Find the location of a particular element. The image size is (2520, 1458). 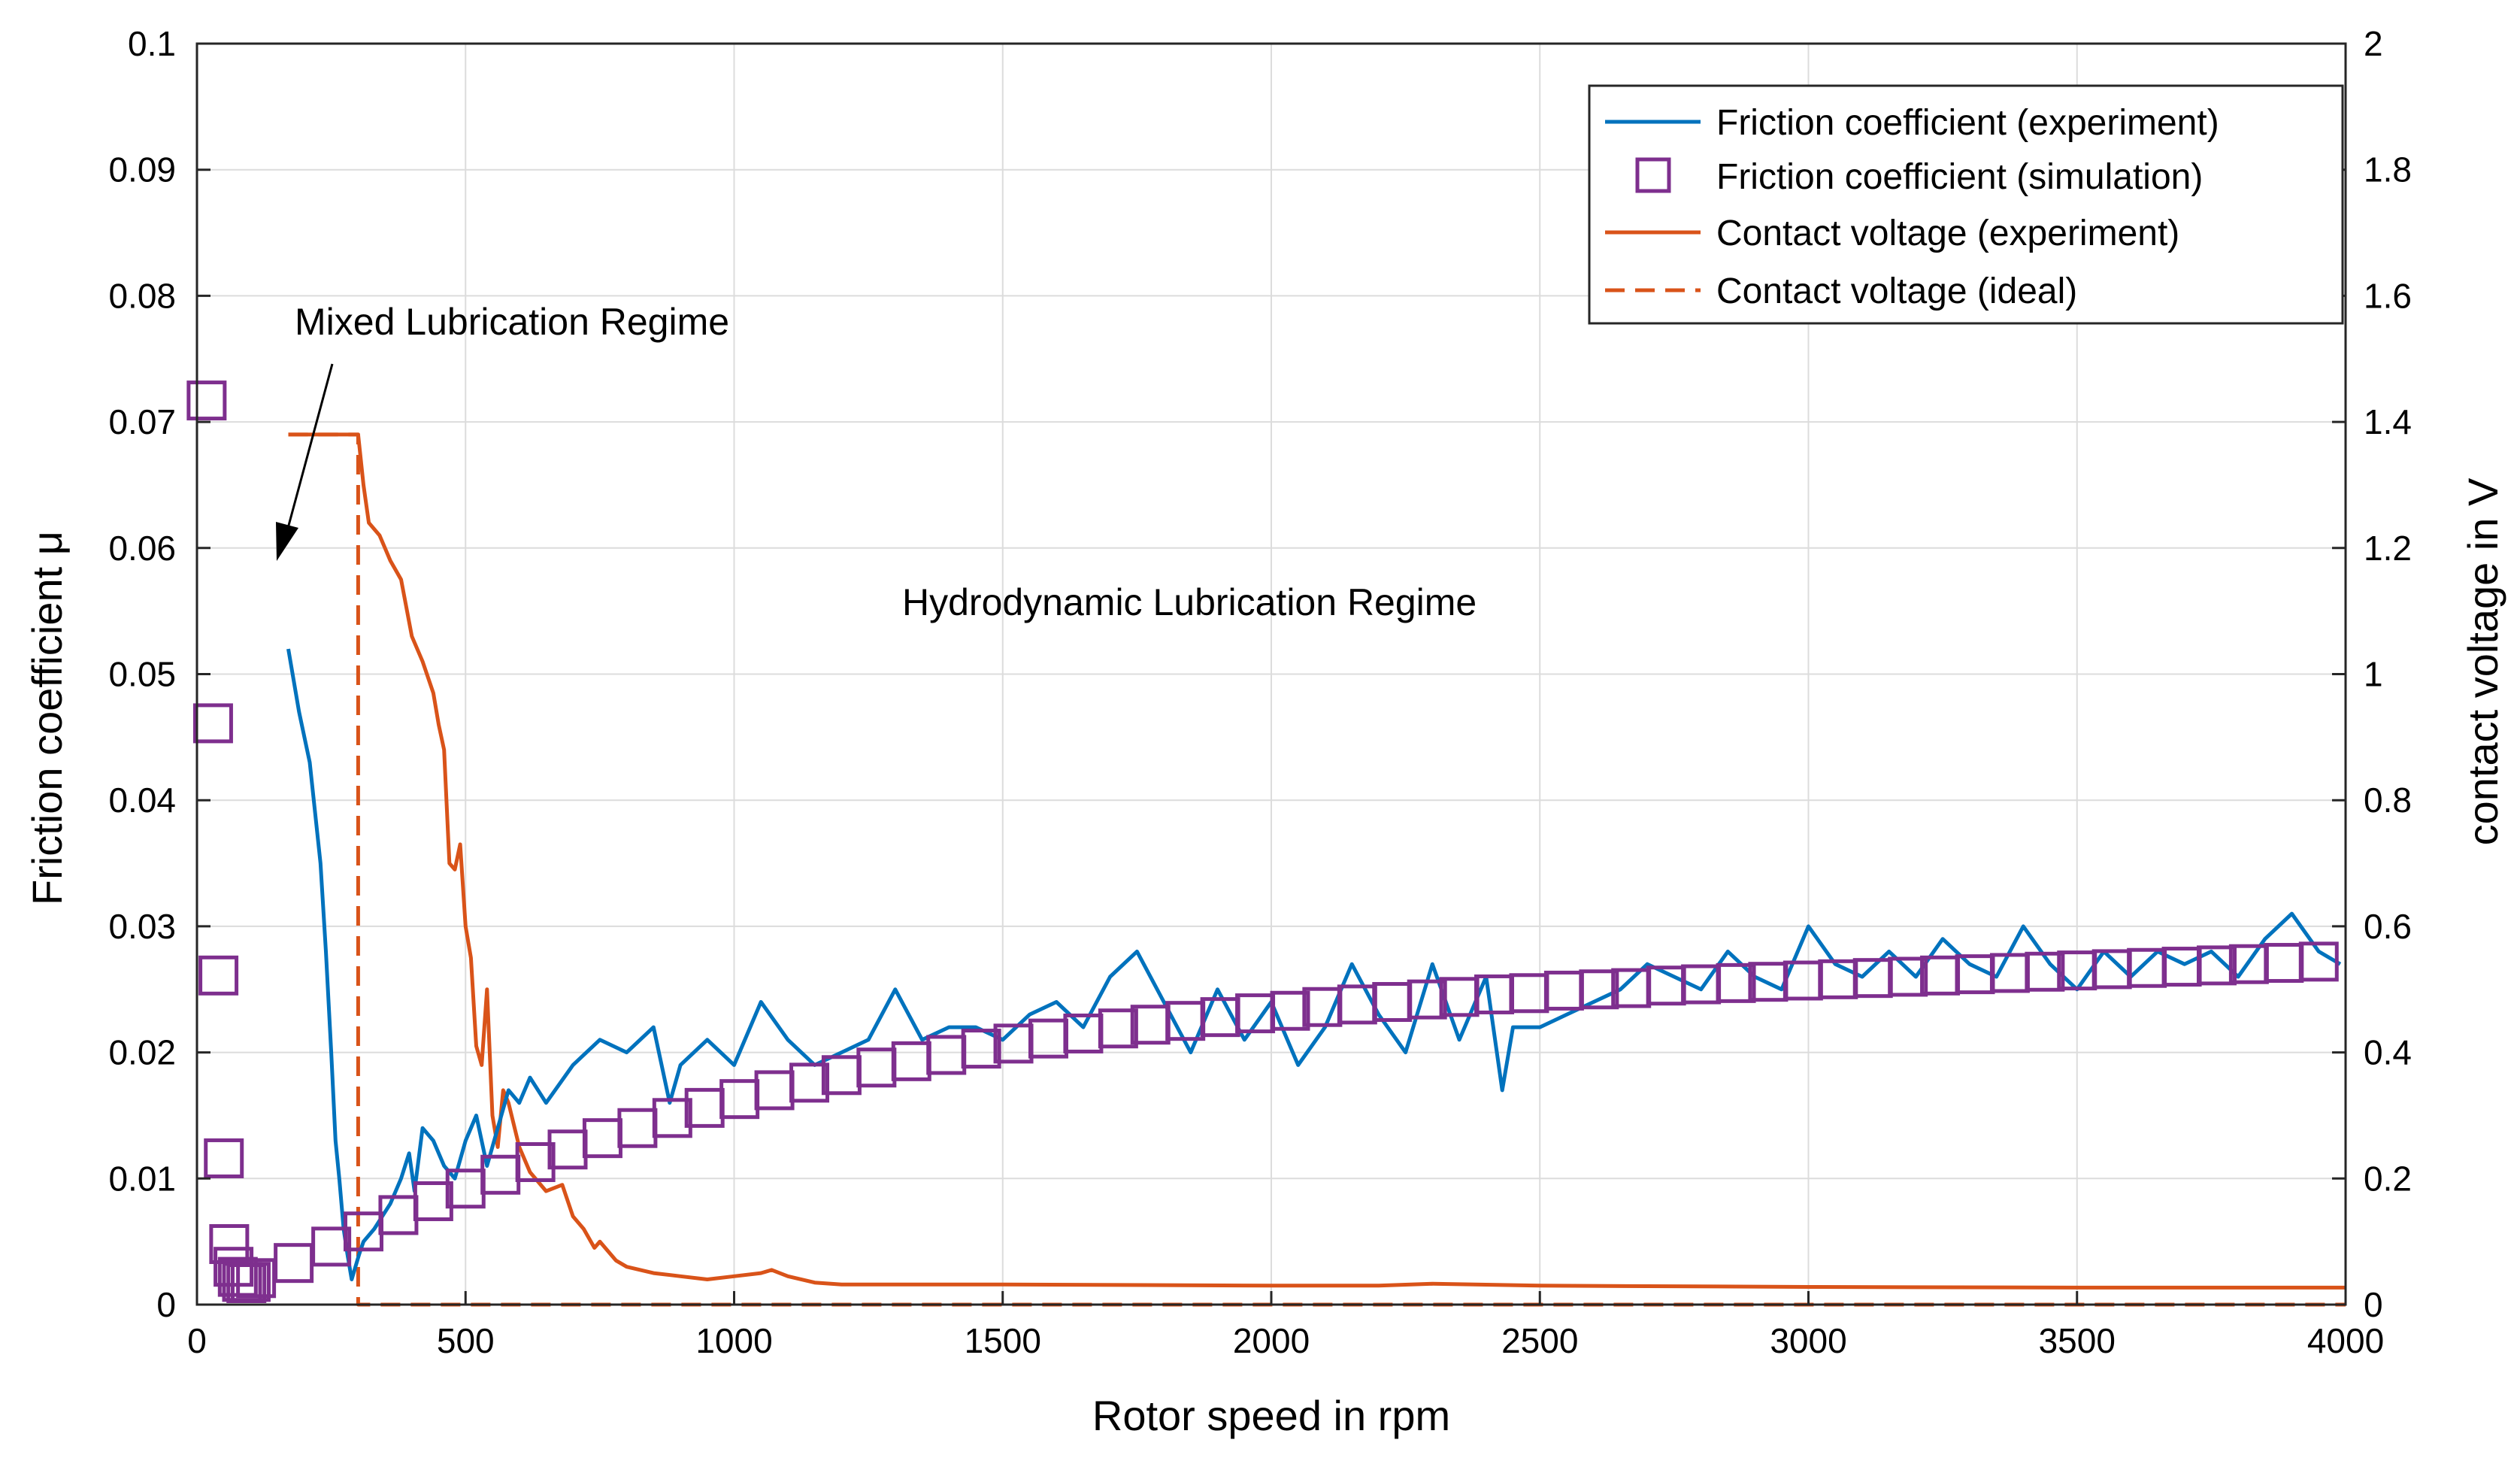

legend-box is located at coordinates (1966, 204).